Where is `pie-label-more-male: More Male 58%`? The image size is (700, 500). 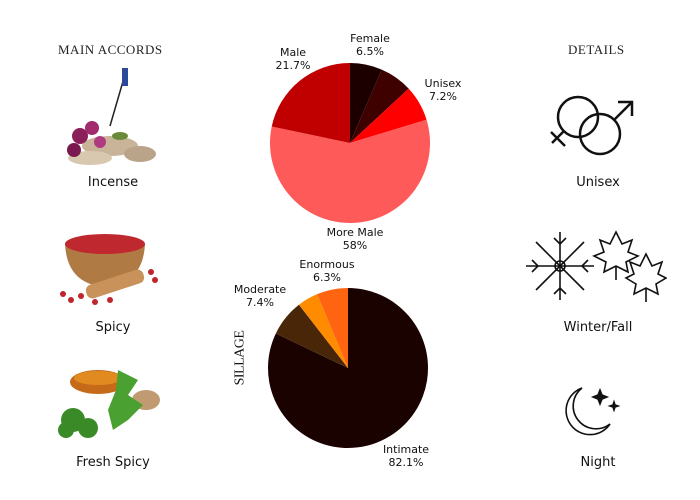 pie-label-more-male: More Male 58% is located at coordinates (355, 239).